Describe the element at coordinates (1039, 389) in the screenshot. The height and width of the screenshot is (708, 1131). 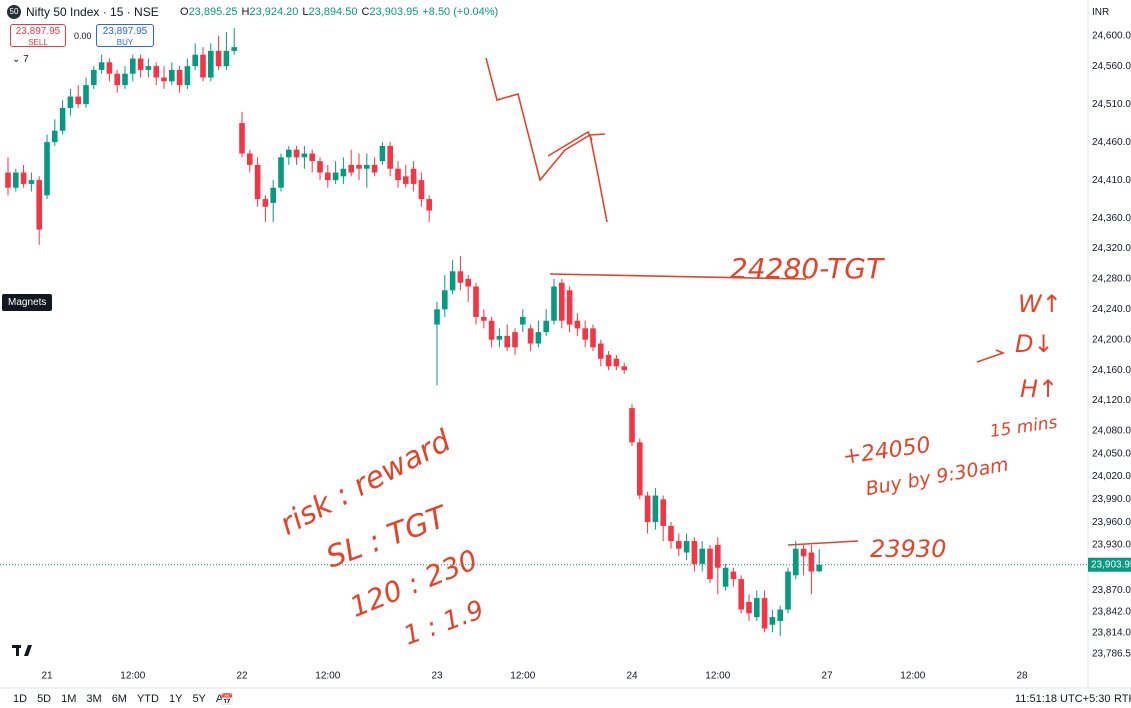
I see `annotation: H↑` at that location.